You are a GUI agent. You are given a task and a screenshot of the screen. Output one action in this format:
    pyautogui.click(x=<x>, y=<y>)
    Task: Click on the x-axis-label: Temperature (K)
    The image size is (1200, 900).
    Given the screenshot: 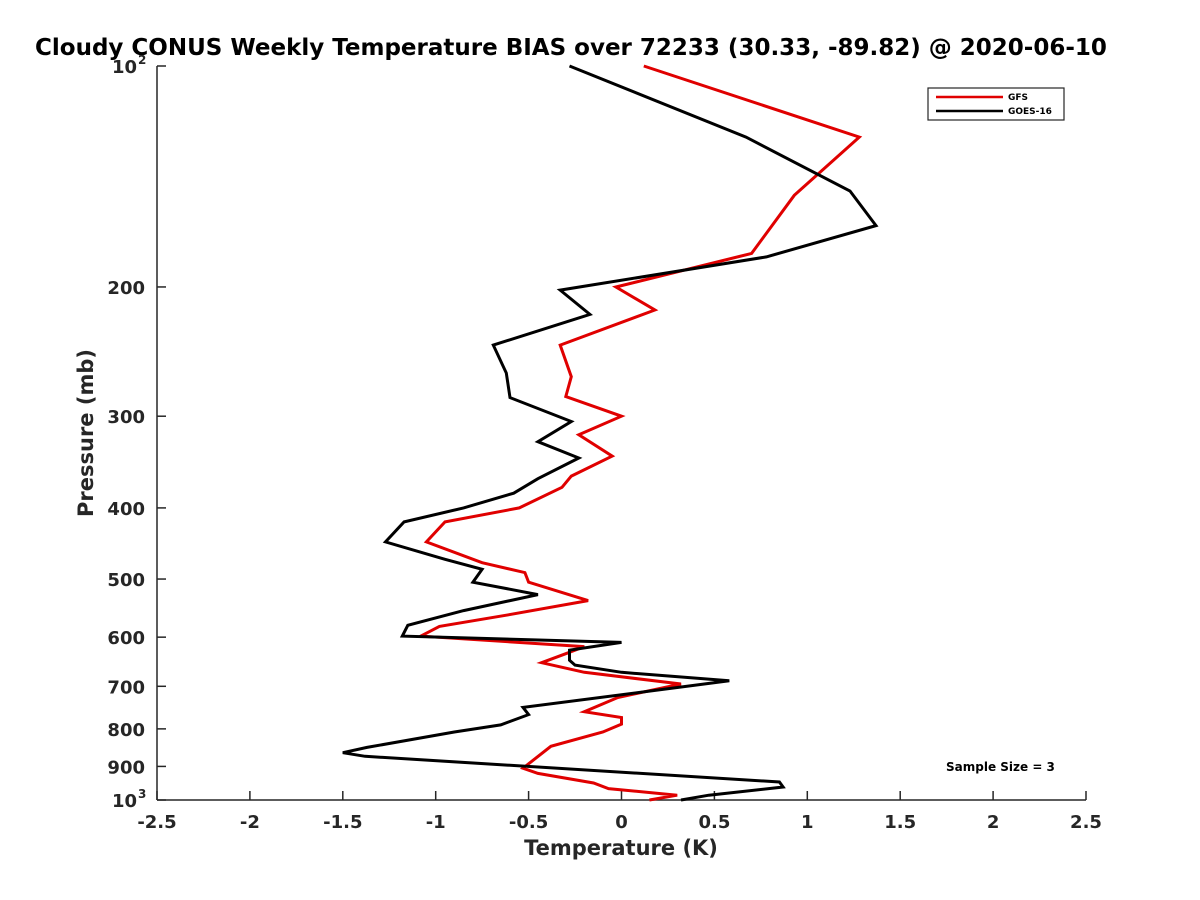 What is the action you would take?
    pyautogui.click(x=621, y=848)
    